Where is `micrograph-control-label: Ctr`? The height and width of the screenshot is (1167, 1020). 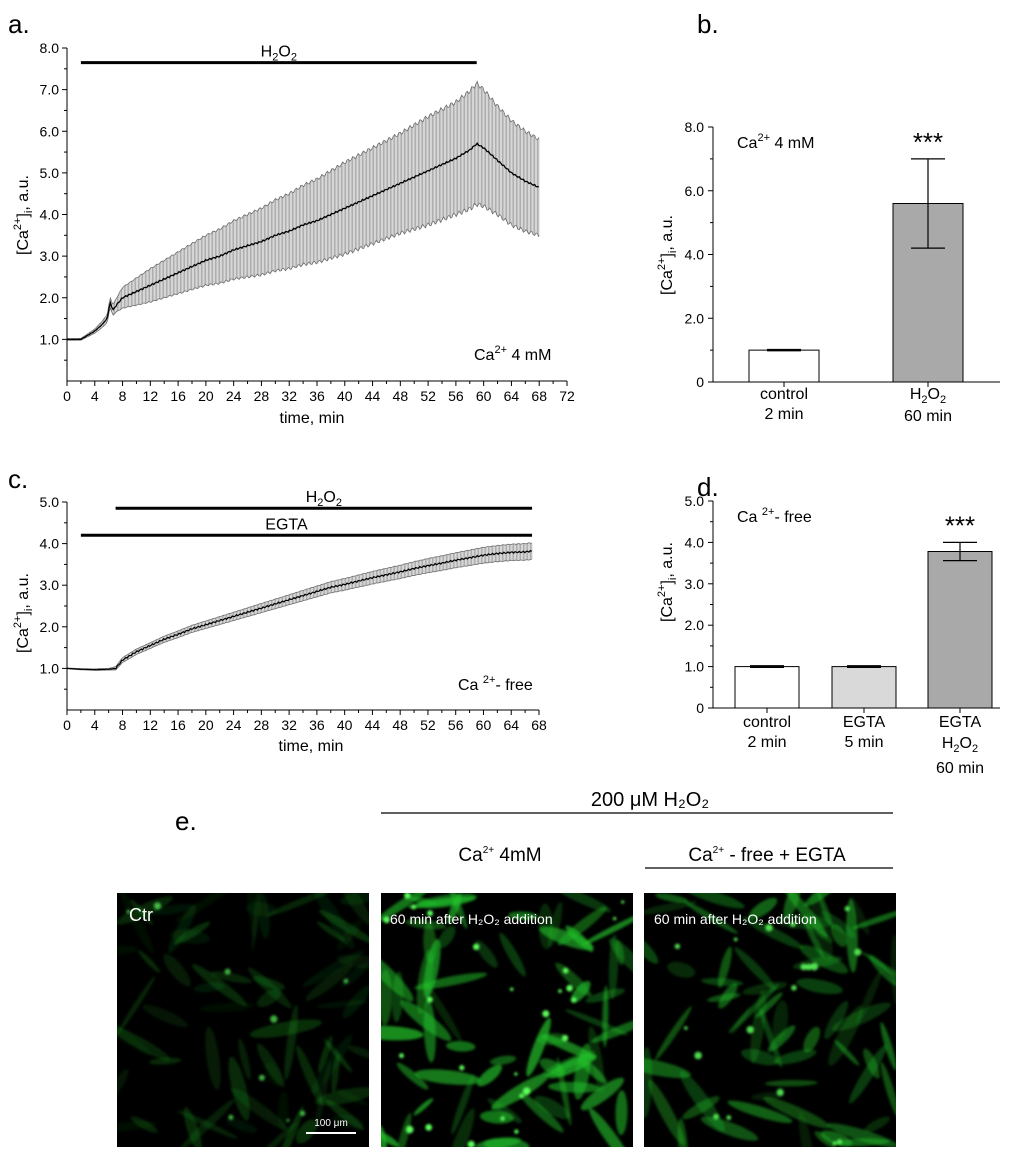 micrograph-control-label: Ctr is located at coordinates (141, 915).